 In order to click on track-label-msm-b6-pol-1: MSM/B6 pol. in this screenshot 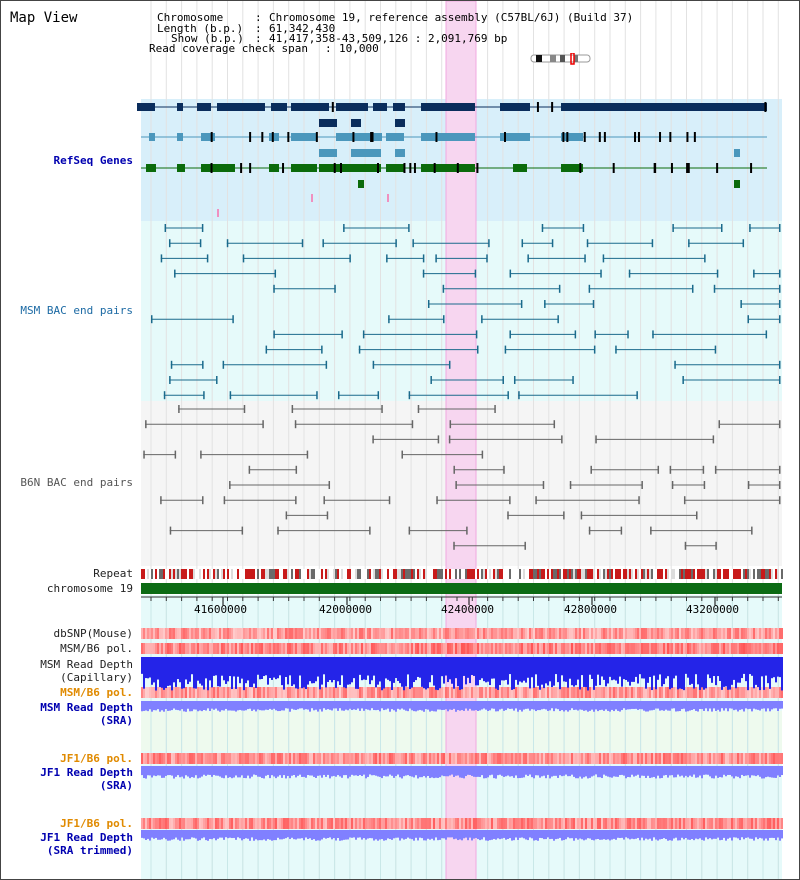, I will do `click(96, 648)`.